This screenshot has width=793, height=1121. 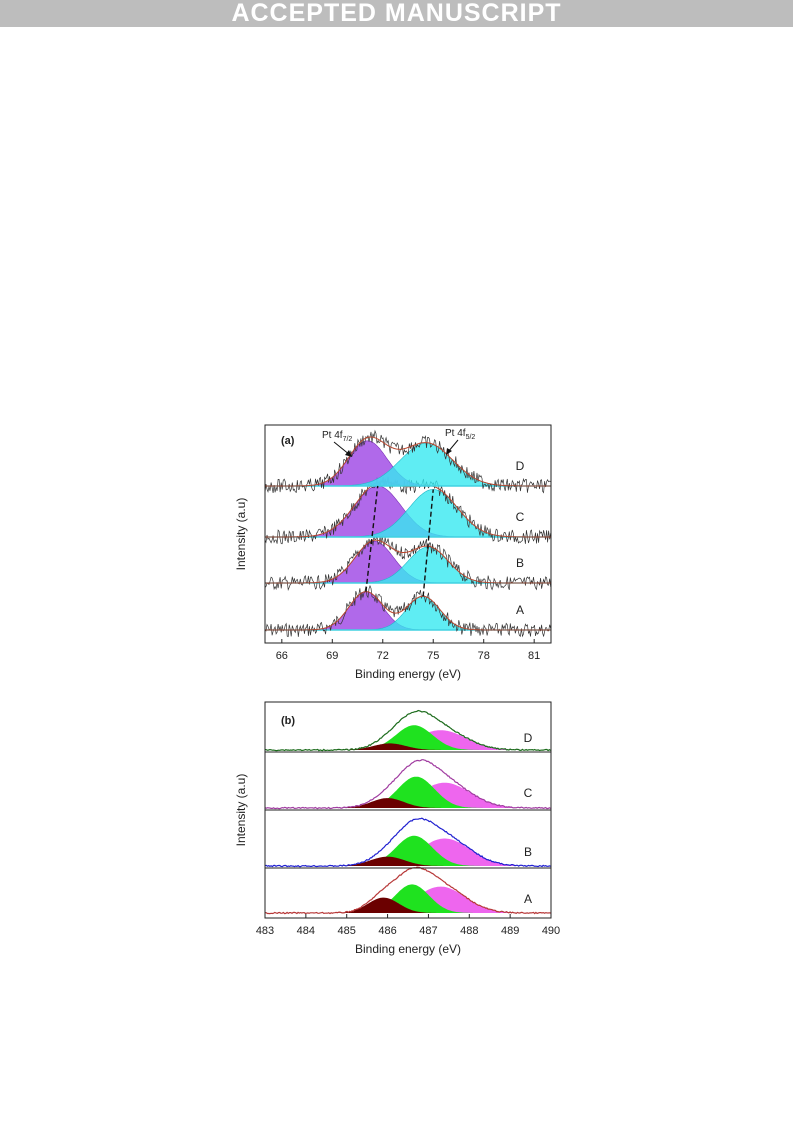 I want to click on xtick-label: 484, so click(x=306, y=931).